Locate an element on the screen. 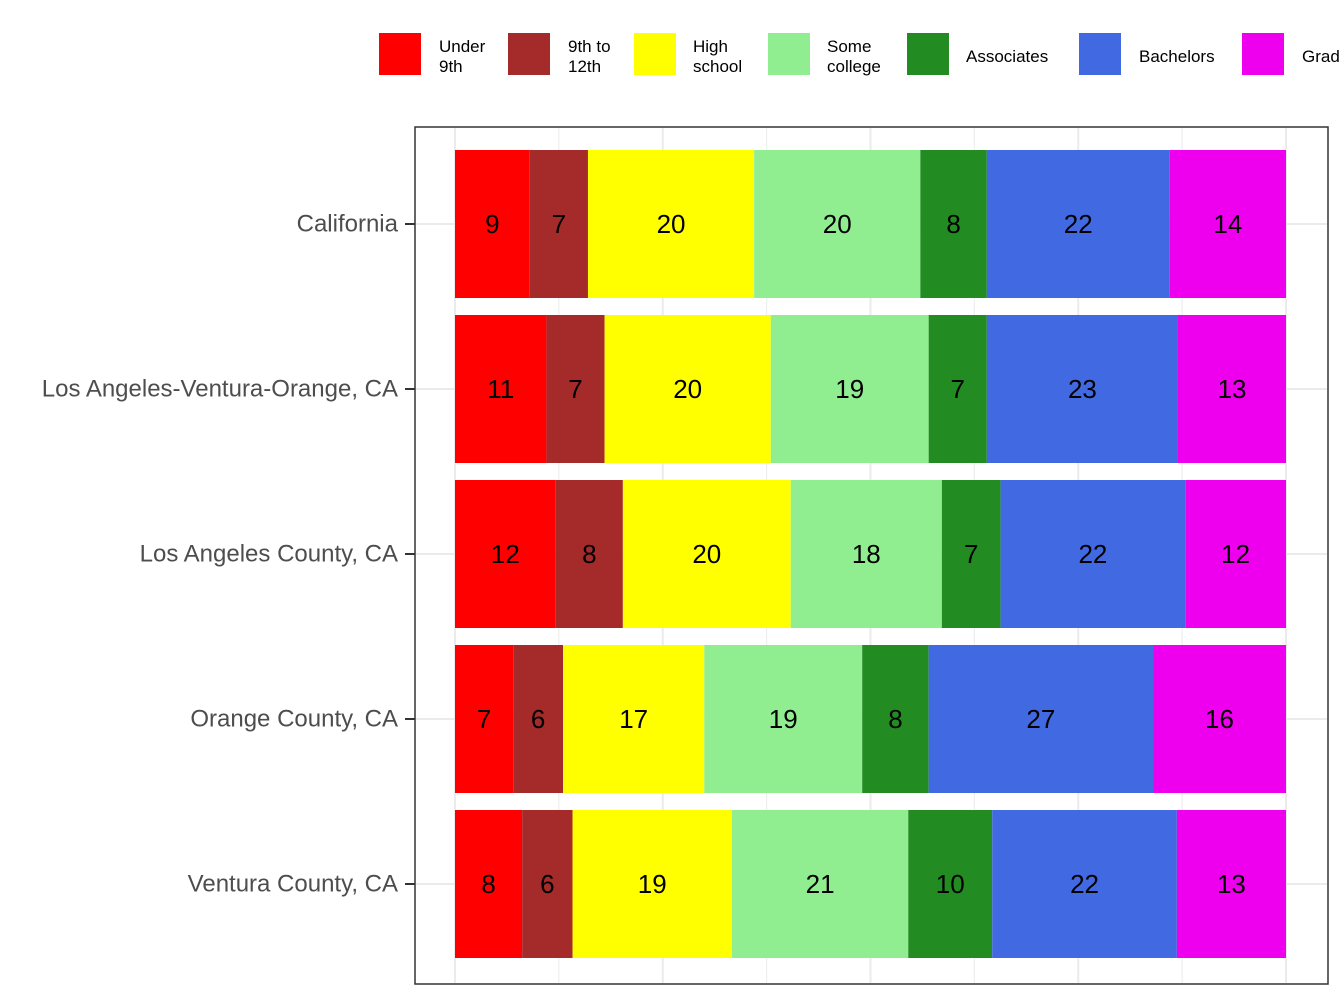 Image resolution: width=1344 pixels, height=1008 pixels. bar-value-label: 23 is located at coordinates (1082, 389).